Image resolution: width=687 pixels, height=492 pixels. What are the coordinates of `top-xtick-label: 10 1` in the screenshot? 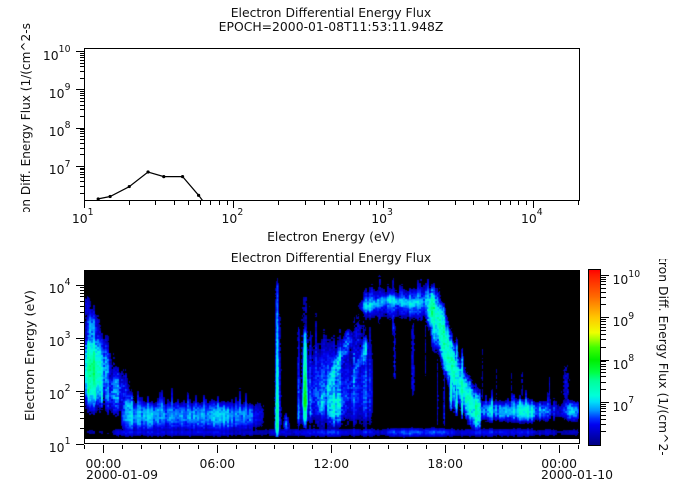 It's located at (82, 216).